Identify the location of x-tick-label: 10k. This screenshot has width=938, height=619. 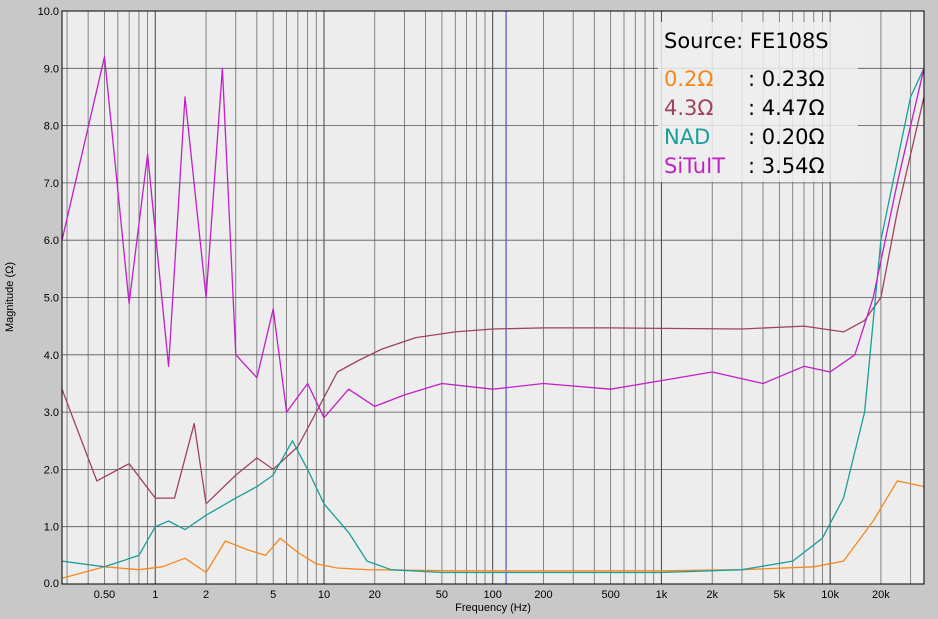
(830, 595).